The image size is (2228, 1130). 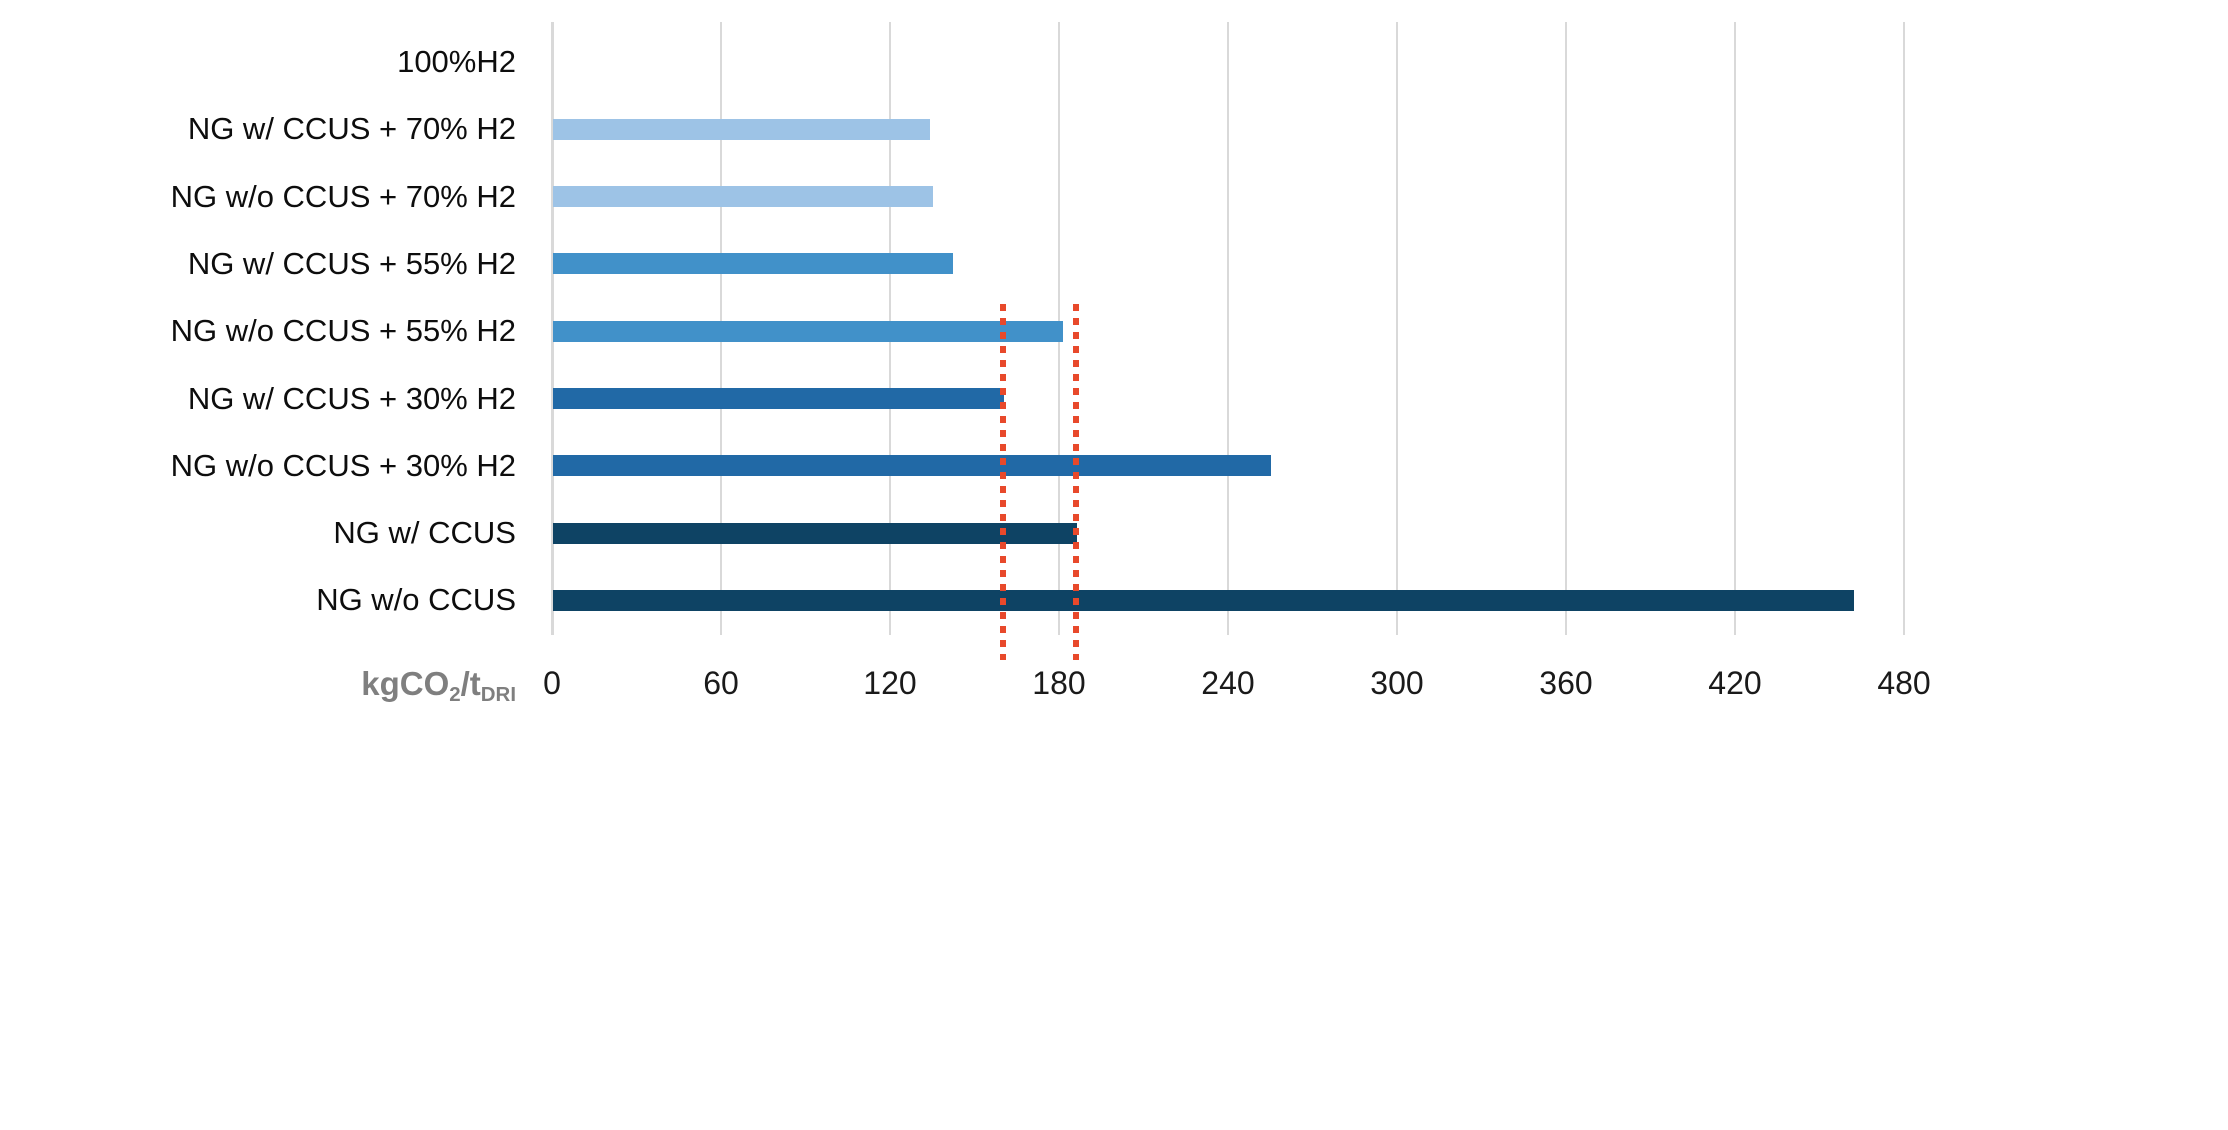 What do you see at coordinates (455, 694) in the screenshot?
I see `unit-label-subscript: 2` at bounding box center [455, 694].